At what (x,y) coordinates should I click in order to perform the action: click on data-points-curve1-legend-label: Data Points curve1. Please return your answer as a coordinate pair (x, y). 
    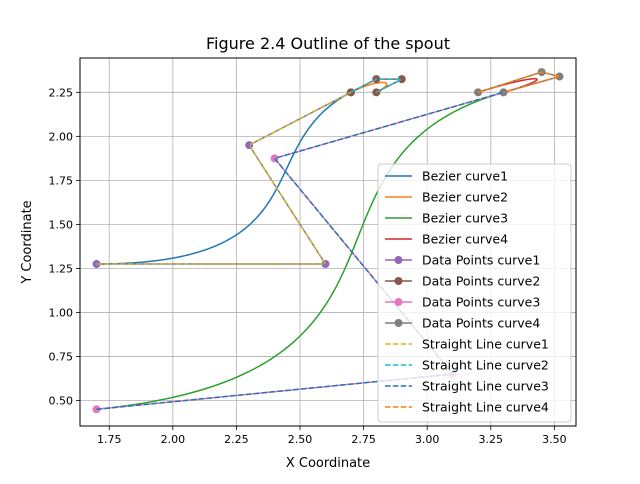
    Looking at the image, I should click on (481, 260).